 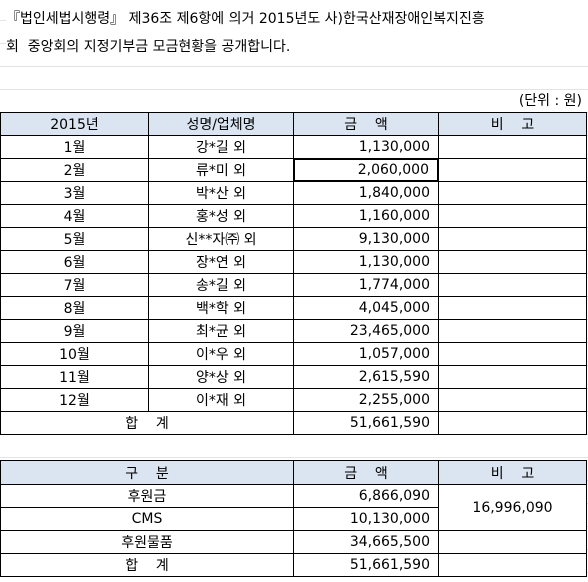 What do you see at coordinates (74, 216) in the screenshot?
I see `month-cell: 4월` at bounding box center [74, 216].